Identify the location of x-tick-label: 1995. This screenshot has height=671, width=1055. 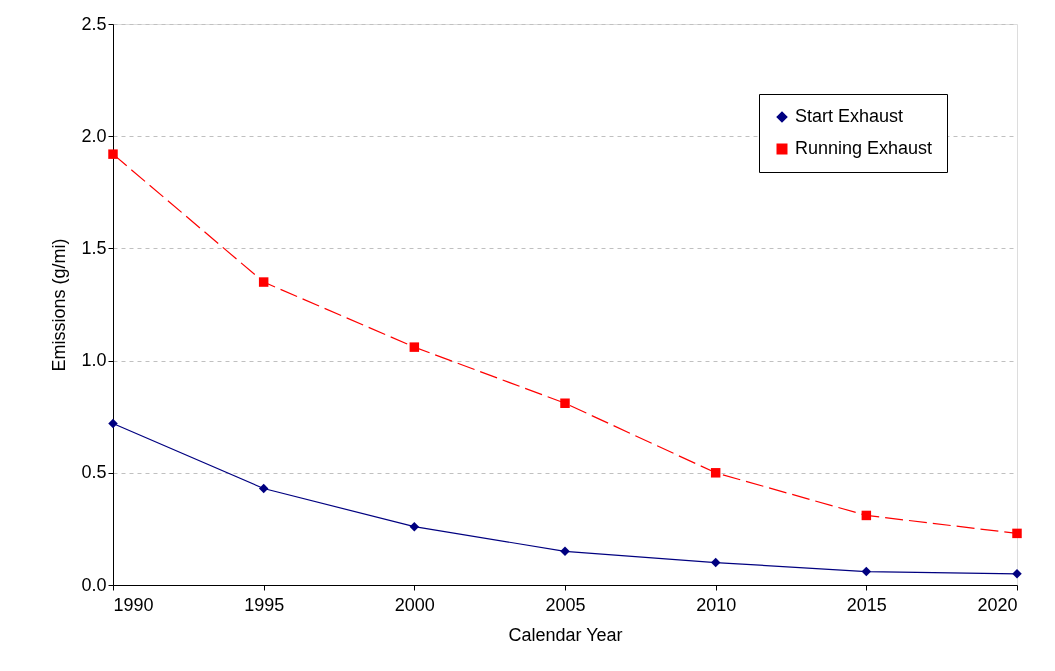
(264, 604).